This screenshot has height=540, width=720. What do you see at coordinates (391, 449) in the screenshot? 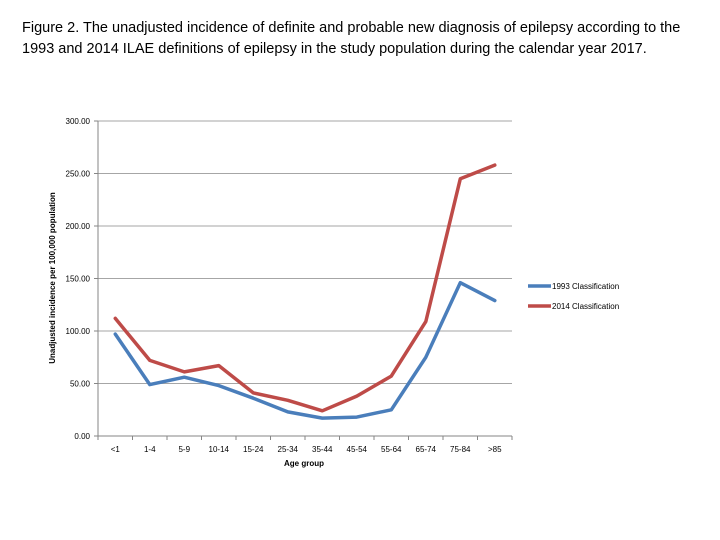
I see `x-tick-label: 55-64` at bounding box center [391, 449].